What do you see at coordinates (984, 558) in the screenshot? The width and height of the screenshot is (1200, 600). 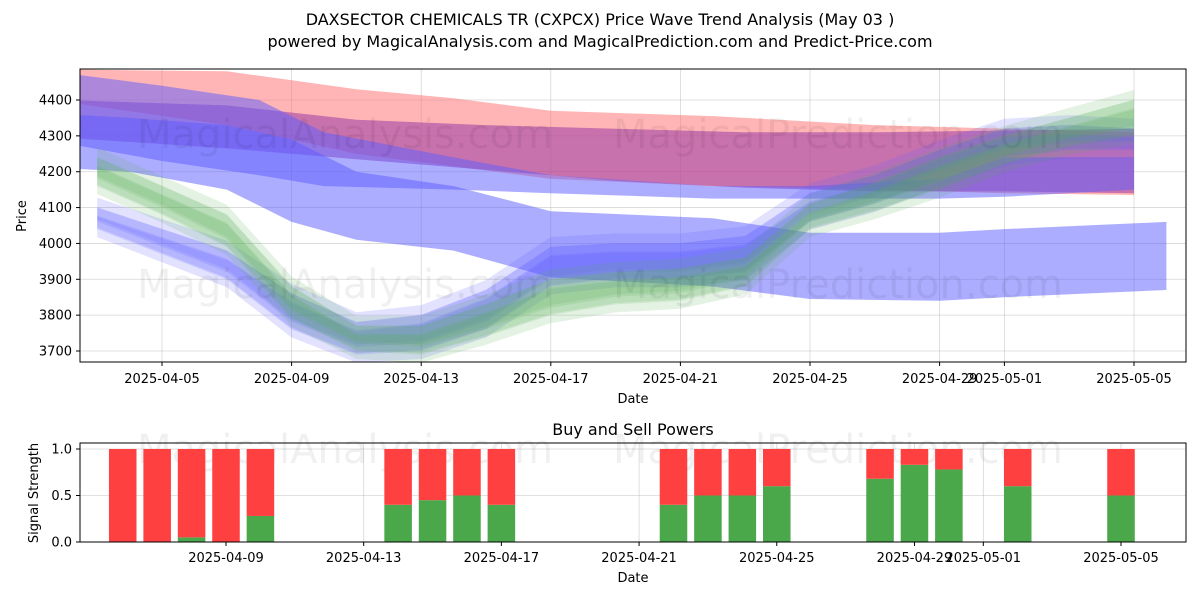 I see `signal-x-tick-label: 2025-05-01` at bounding box center [984, 558].